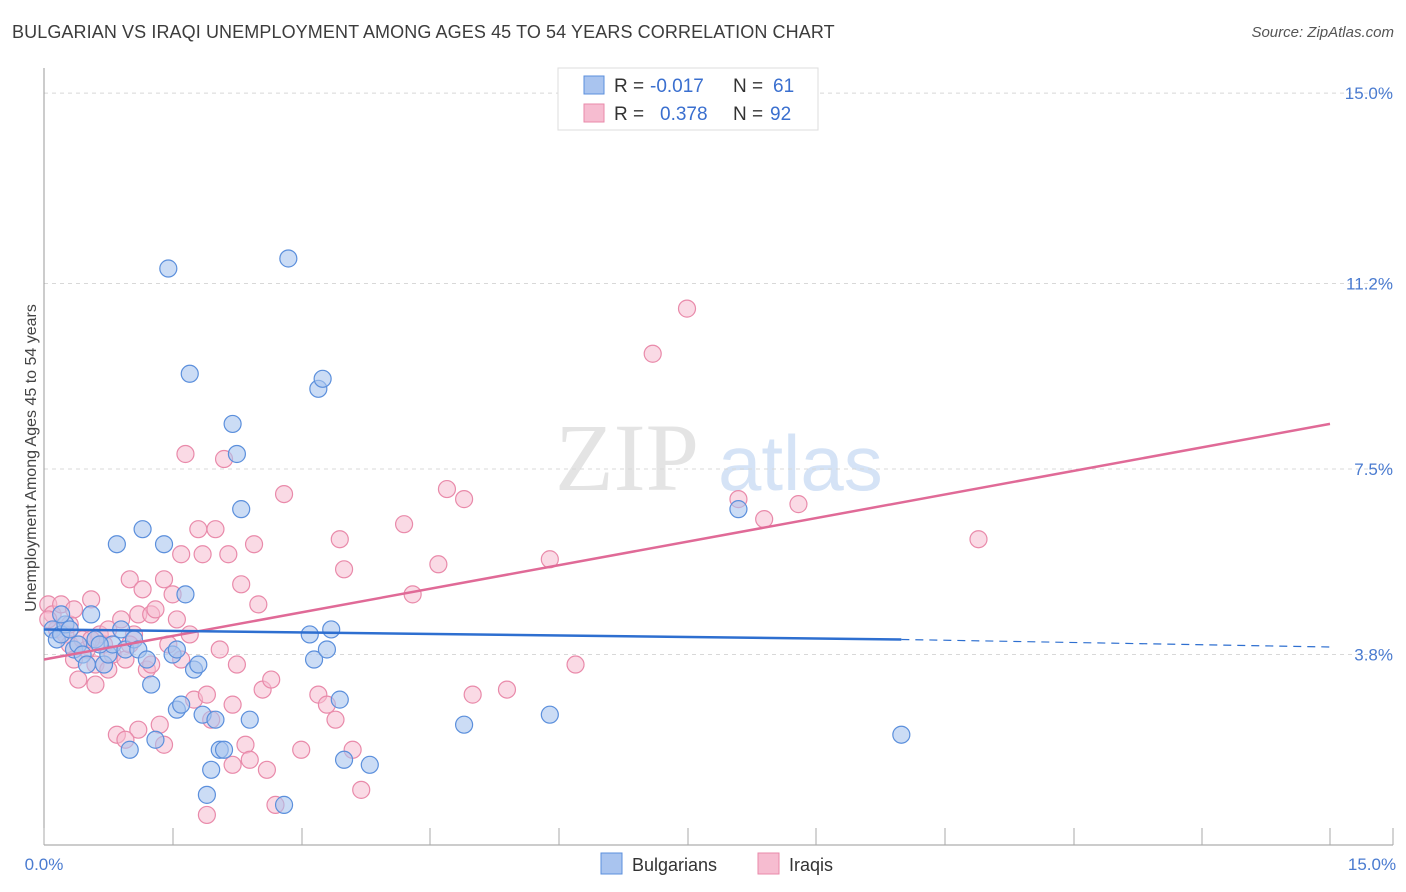 This screenshot has height=892, width=1406. Describe the element at coordinates (31, 458) in the screenshot. I see `y-axis-label: Unemployment Among Ages 45 to 54 years` at that location.